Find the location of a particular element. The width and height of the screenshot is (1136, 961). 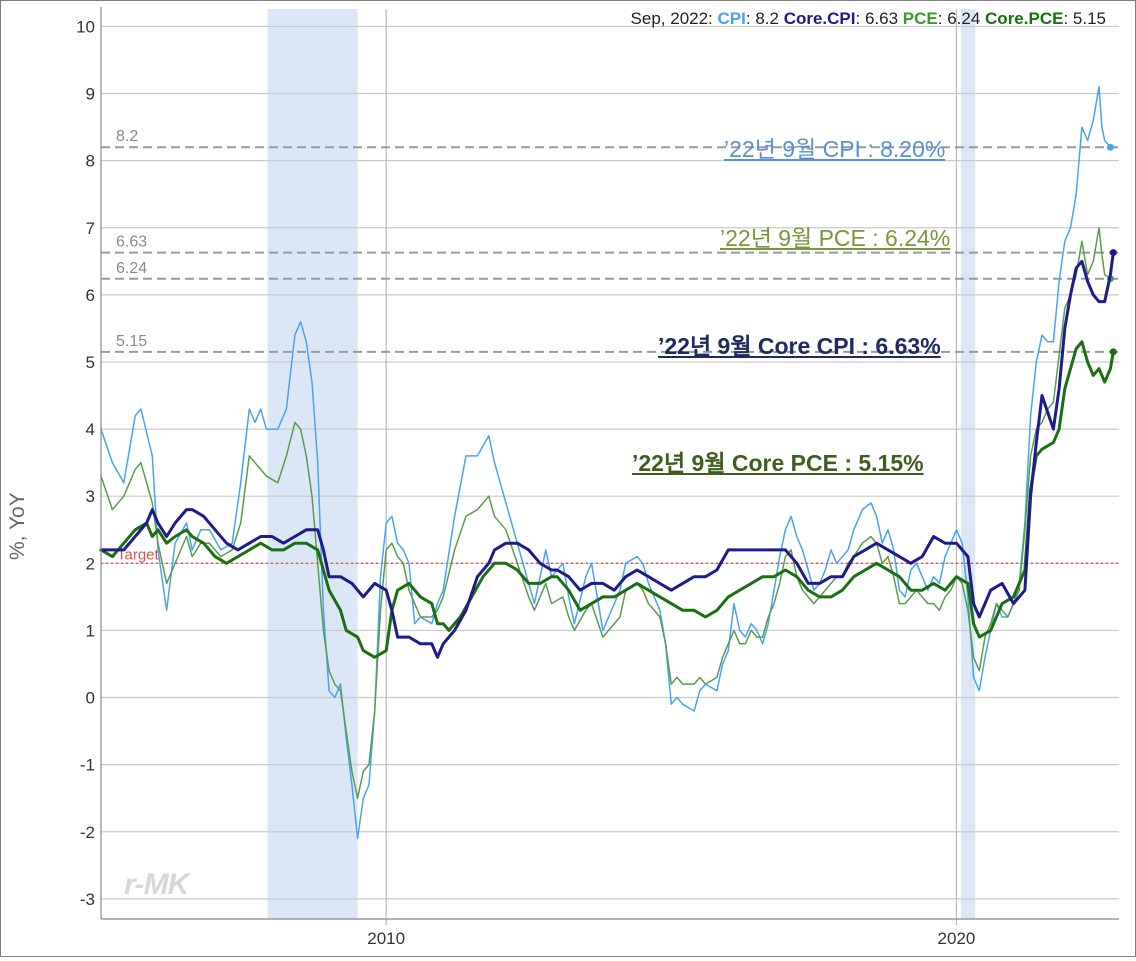

reference-line-label: 8.2 is located at coordinates (127, 136).